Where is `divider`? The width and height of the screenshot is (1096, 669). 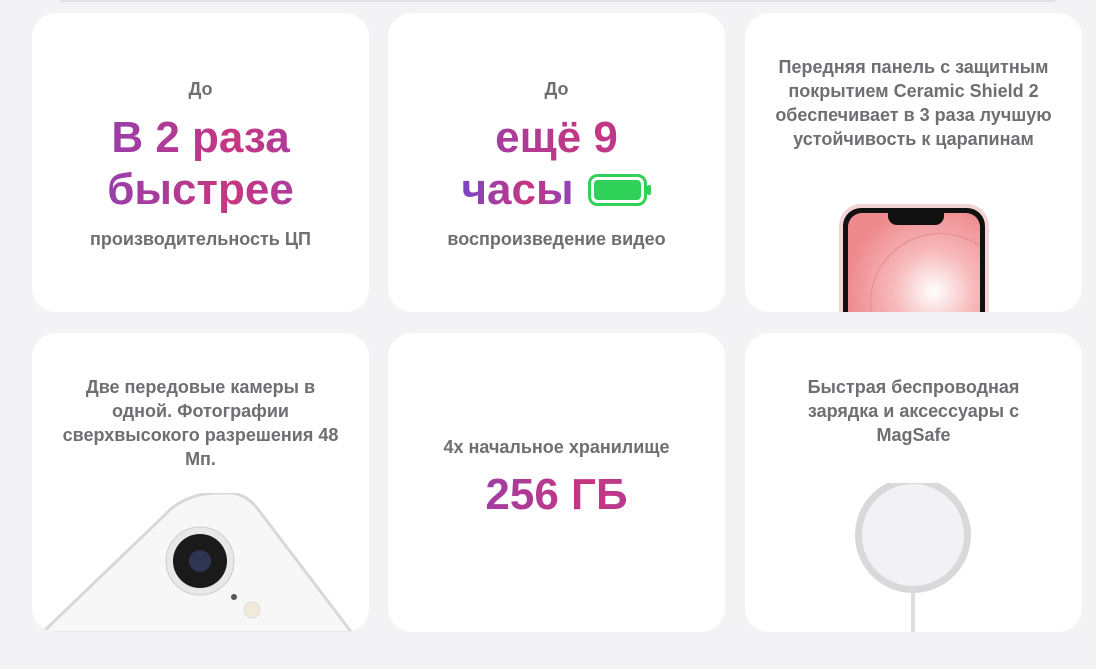
divider is located at coordinates (557, 1).